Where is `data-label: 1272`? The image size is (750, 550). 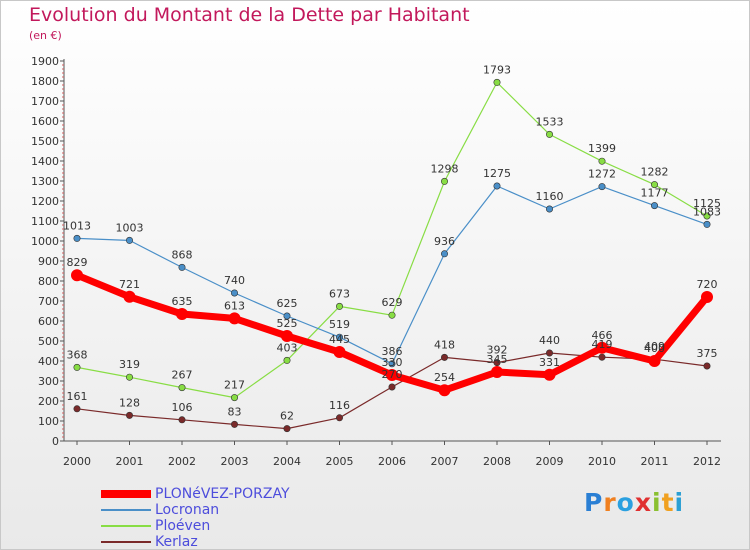 data-label: 1272 is located at coordinates (602, 174).